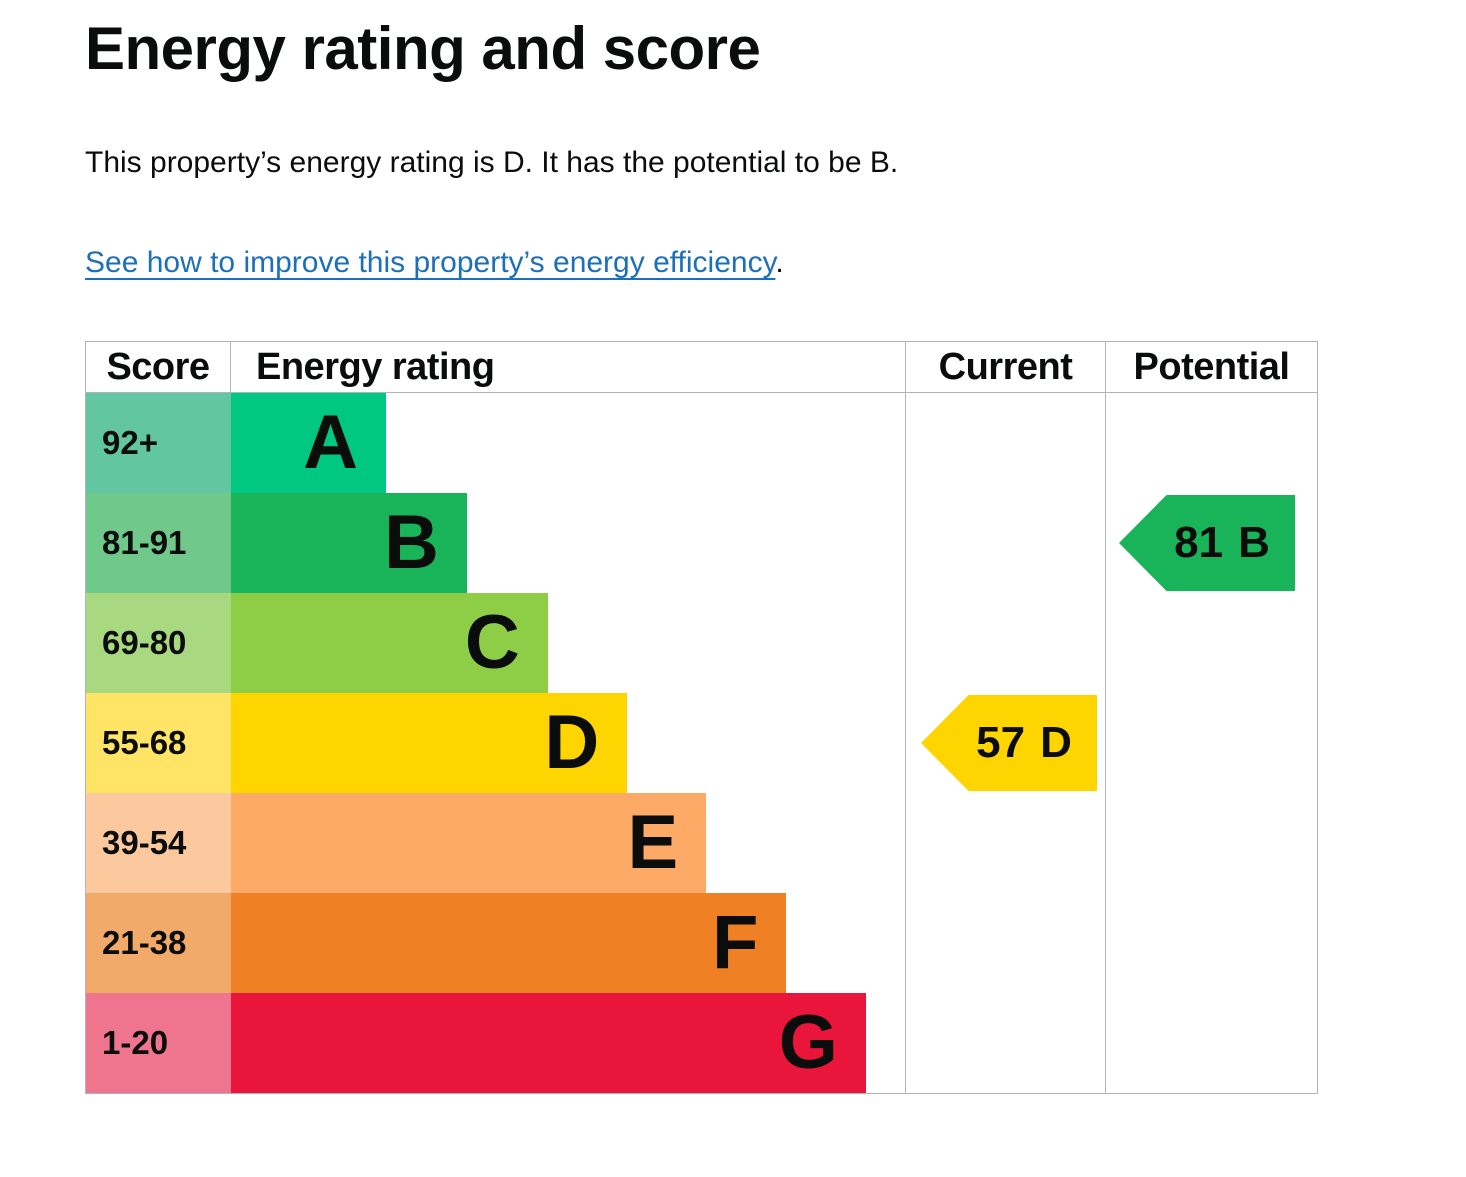 This screenshot has height=1177, width=1466. I want to click on band-row-c: 69-80 C, so click(701, 643).